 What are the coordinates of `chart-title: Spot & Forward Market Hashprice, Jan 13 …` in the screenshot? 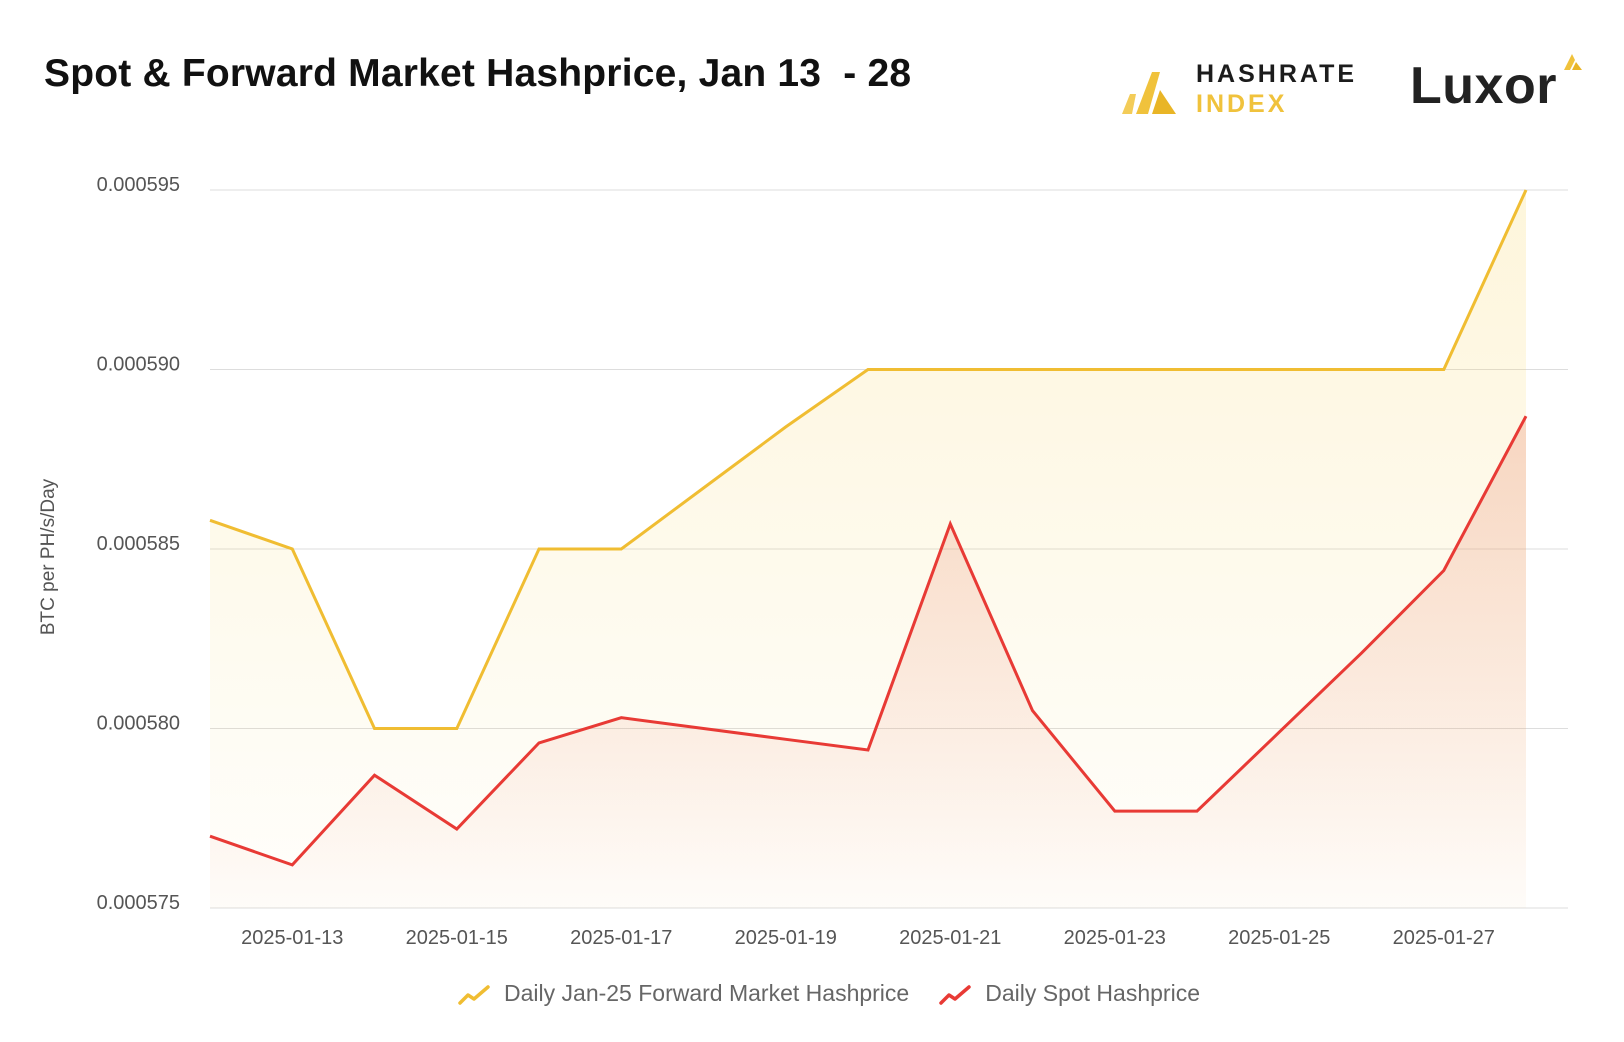 It's located at (478, 73).